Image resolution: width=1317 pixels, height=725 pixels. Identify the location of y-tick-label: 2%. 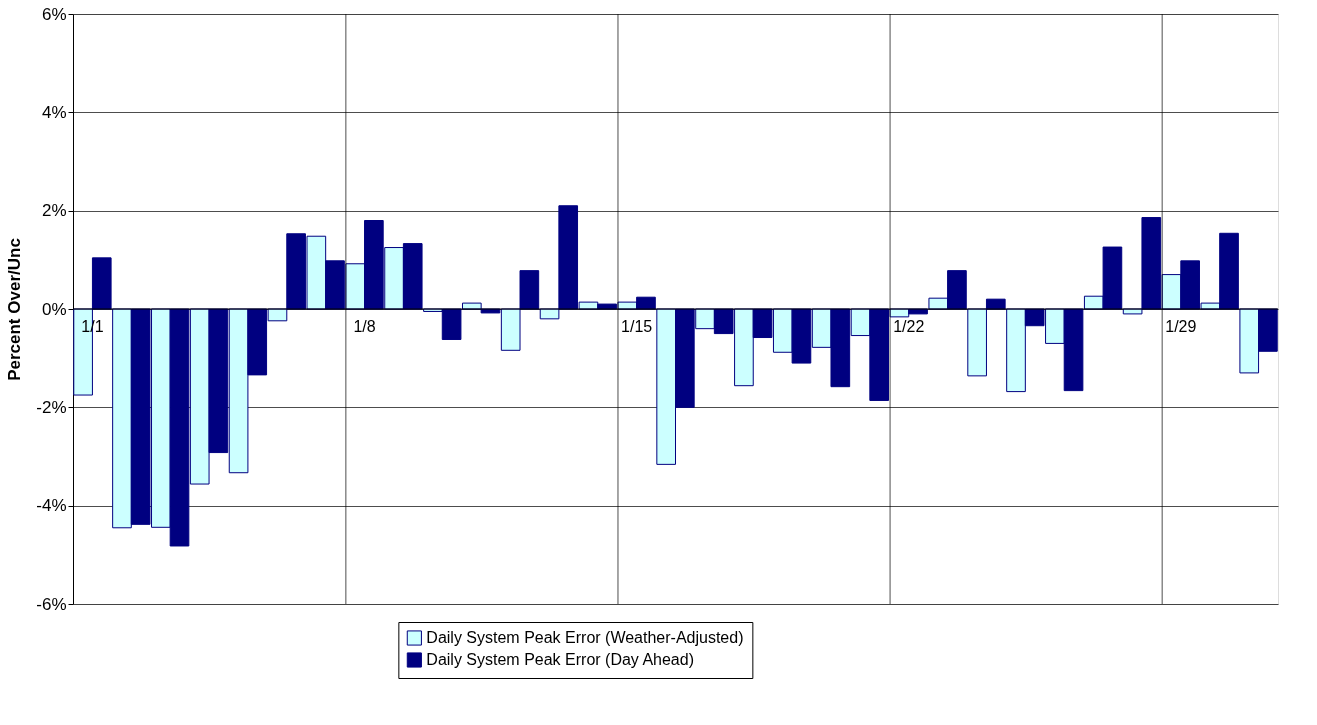
(54, 211).